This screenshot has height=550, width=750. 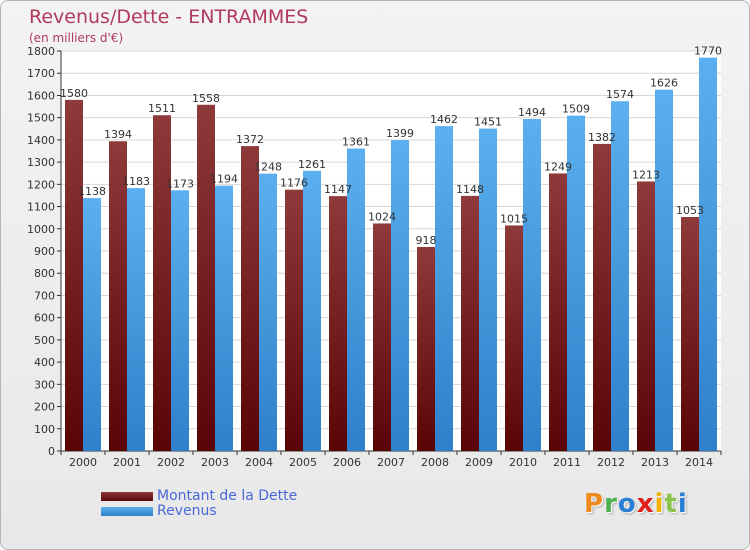 What do you see at coordinates (44, 407) in the screenshot?
I see `y-tick-label: 200` at bounding box center [44, 407].